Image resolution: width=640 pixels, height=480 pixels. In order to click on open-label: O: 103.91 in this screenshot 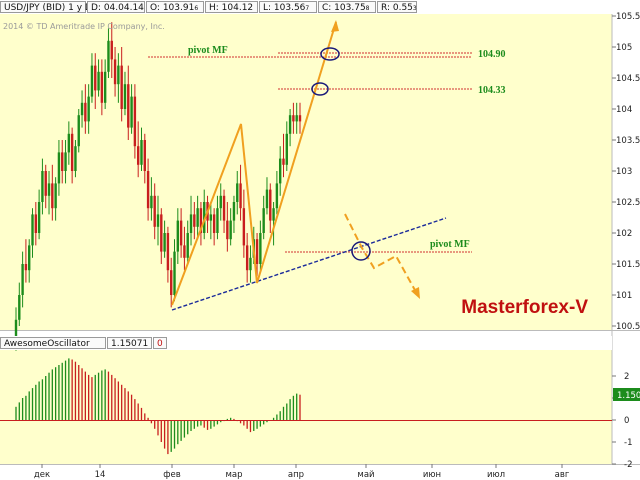, I will do `click(172, 8)`.